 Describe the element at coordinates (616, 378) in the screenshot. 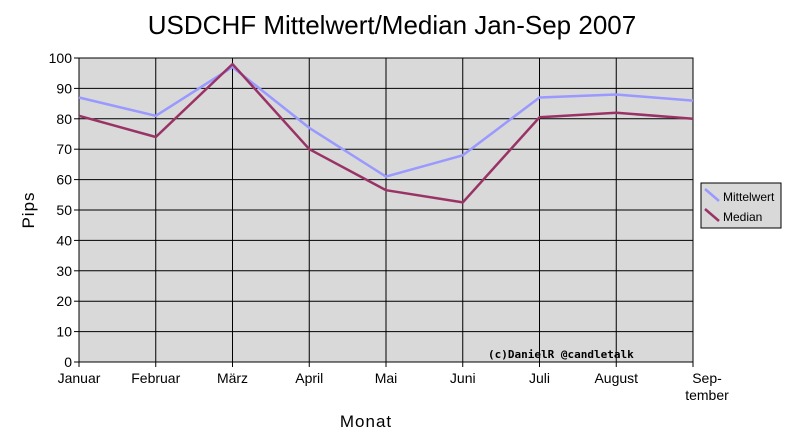

I see `x-tick-label: August` at that location.